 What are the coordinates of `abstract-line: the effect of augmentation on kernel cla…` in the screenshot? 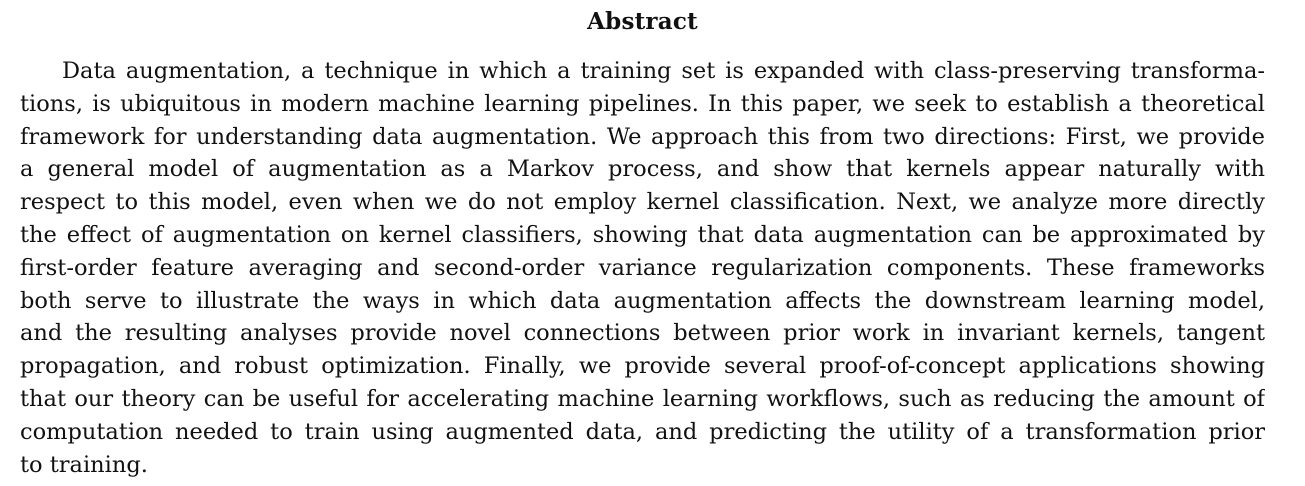 It's located at (642, 234).